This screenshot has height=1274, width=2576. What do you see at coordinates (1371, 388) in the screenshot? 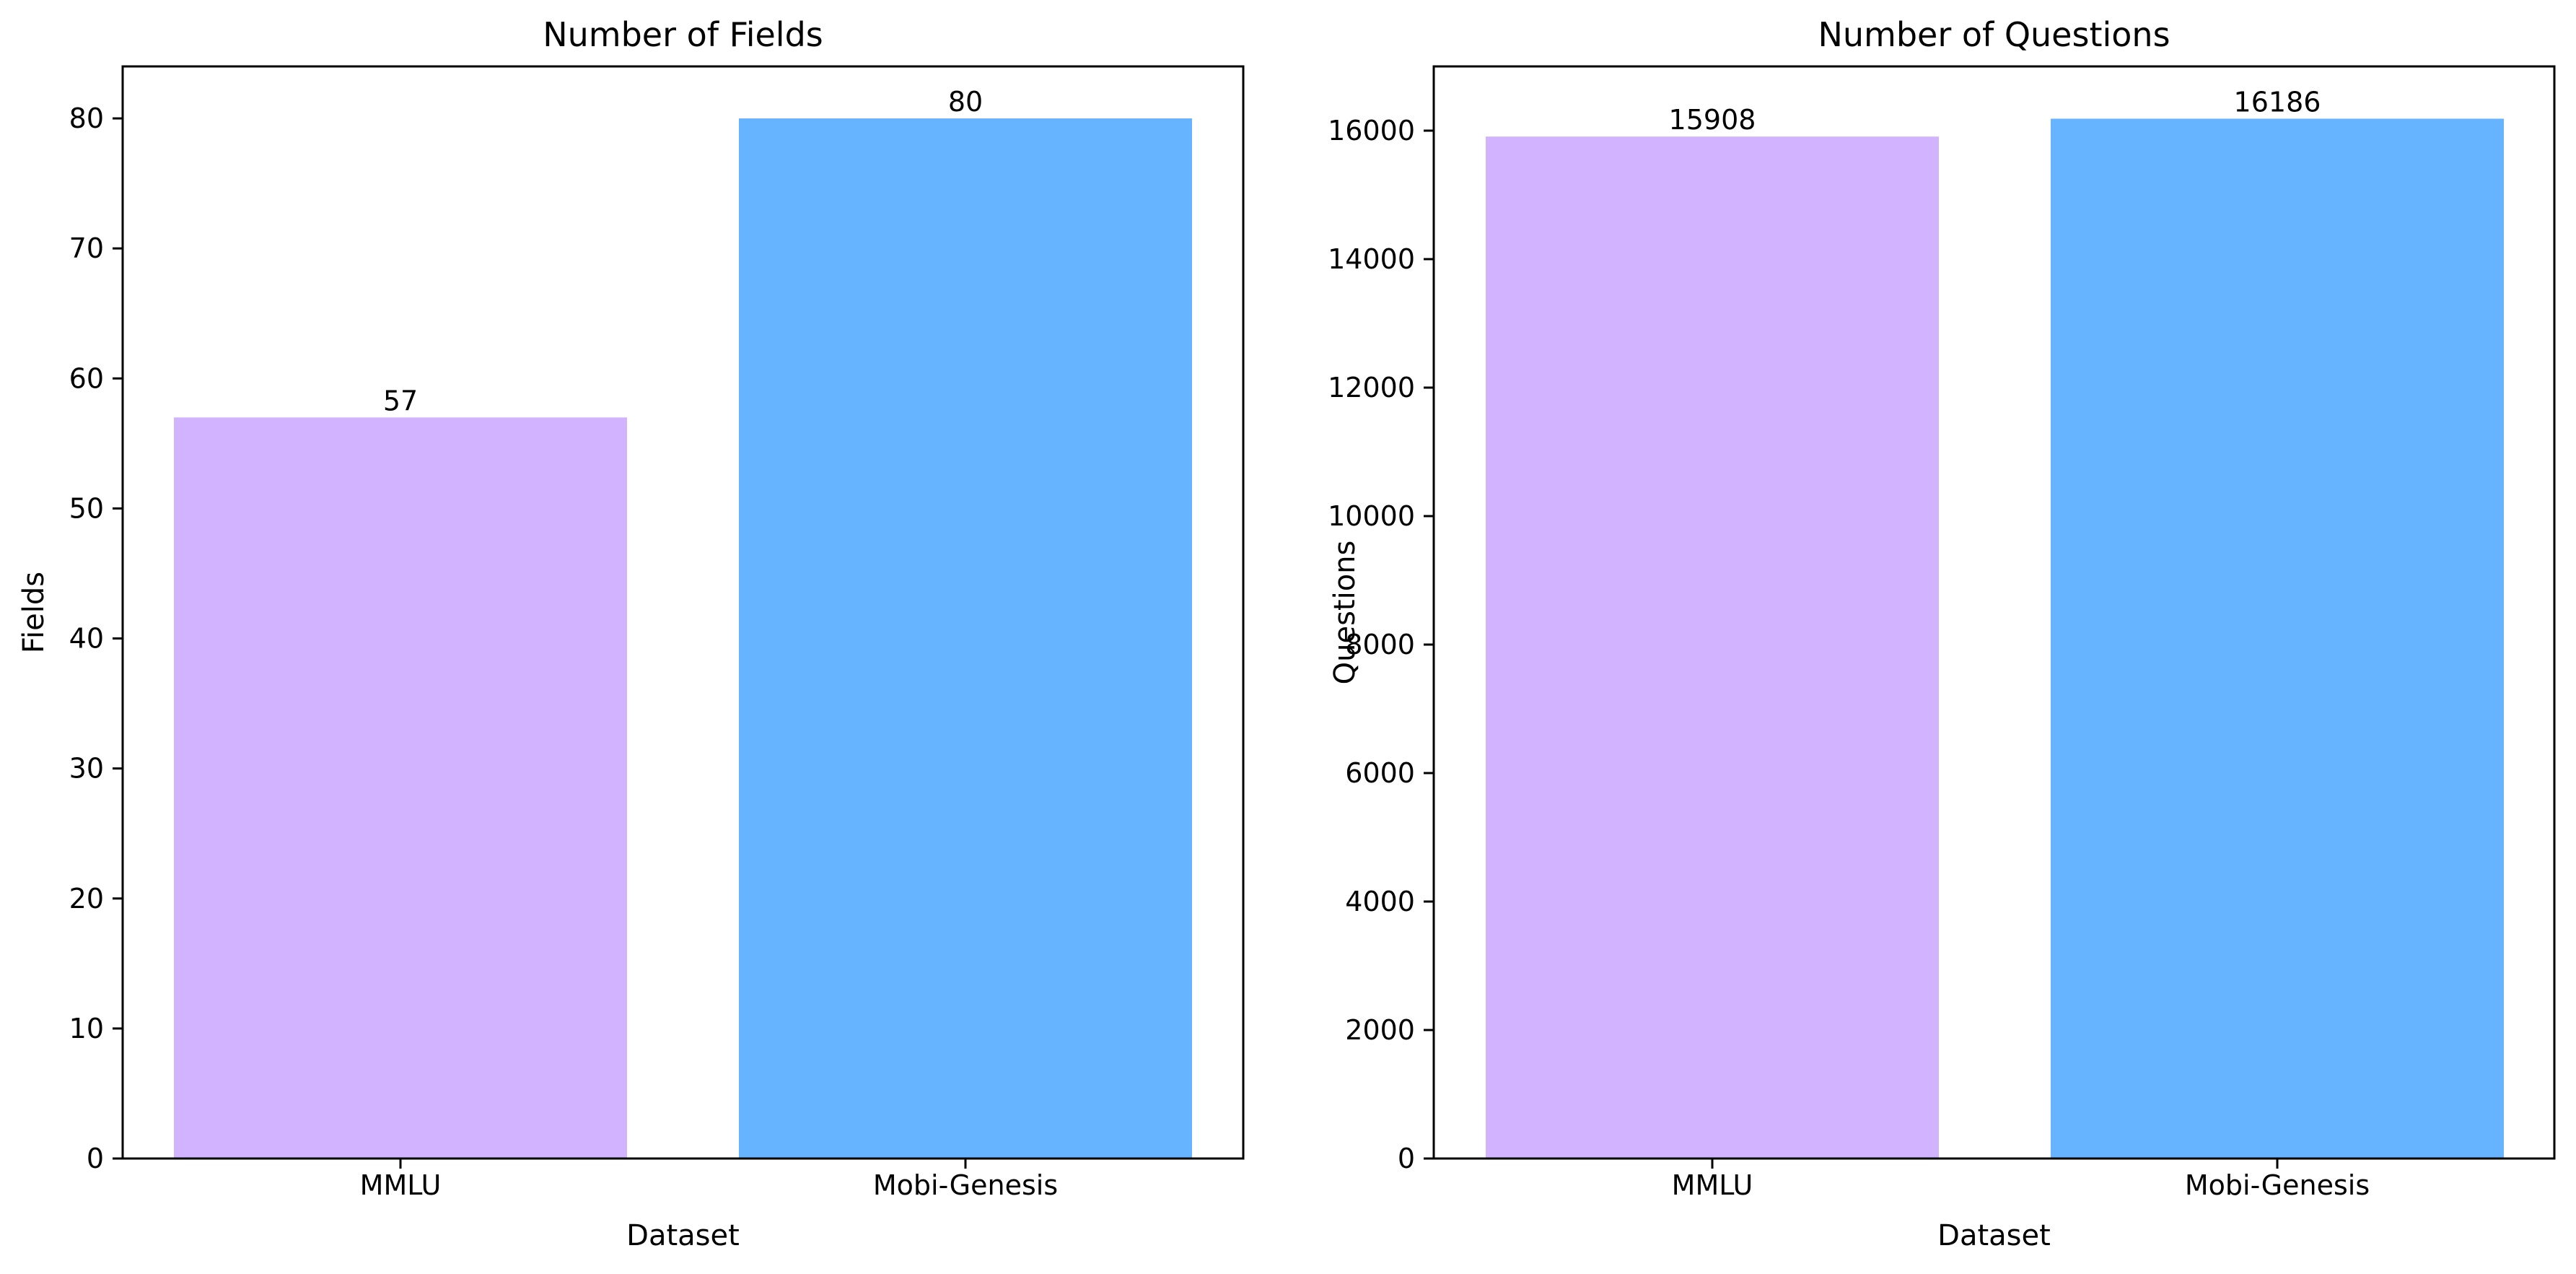
I see `y-tick-label: 12000` at bounding box center [1371, 388].